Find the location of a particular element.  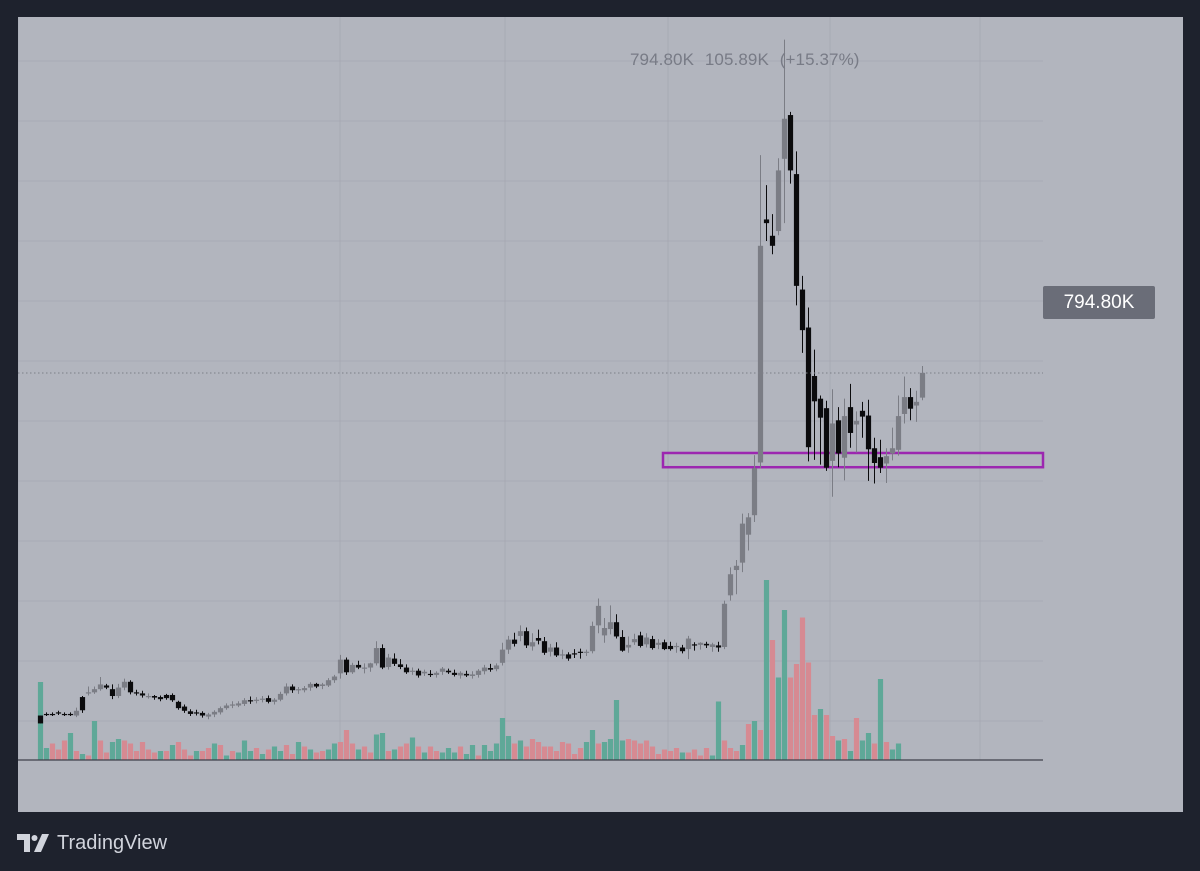

tradingview-brand: TradingView is located at coordinates (92, 843).